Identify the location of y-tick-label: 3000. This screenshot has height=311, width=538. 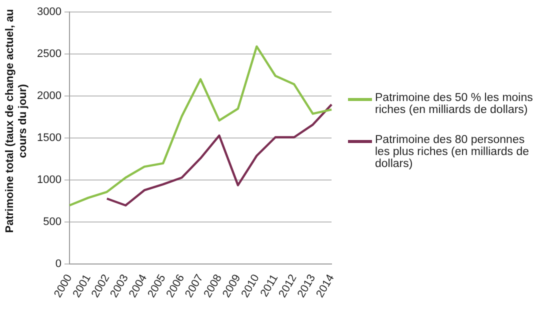
(49, 12).